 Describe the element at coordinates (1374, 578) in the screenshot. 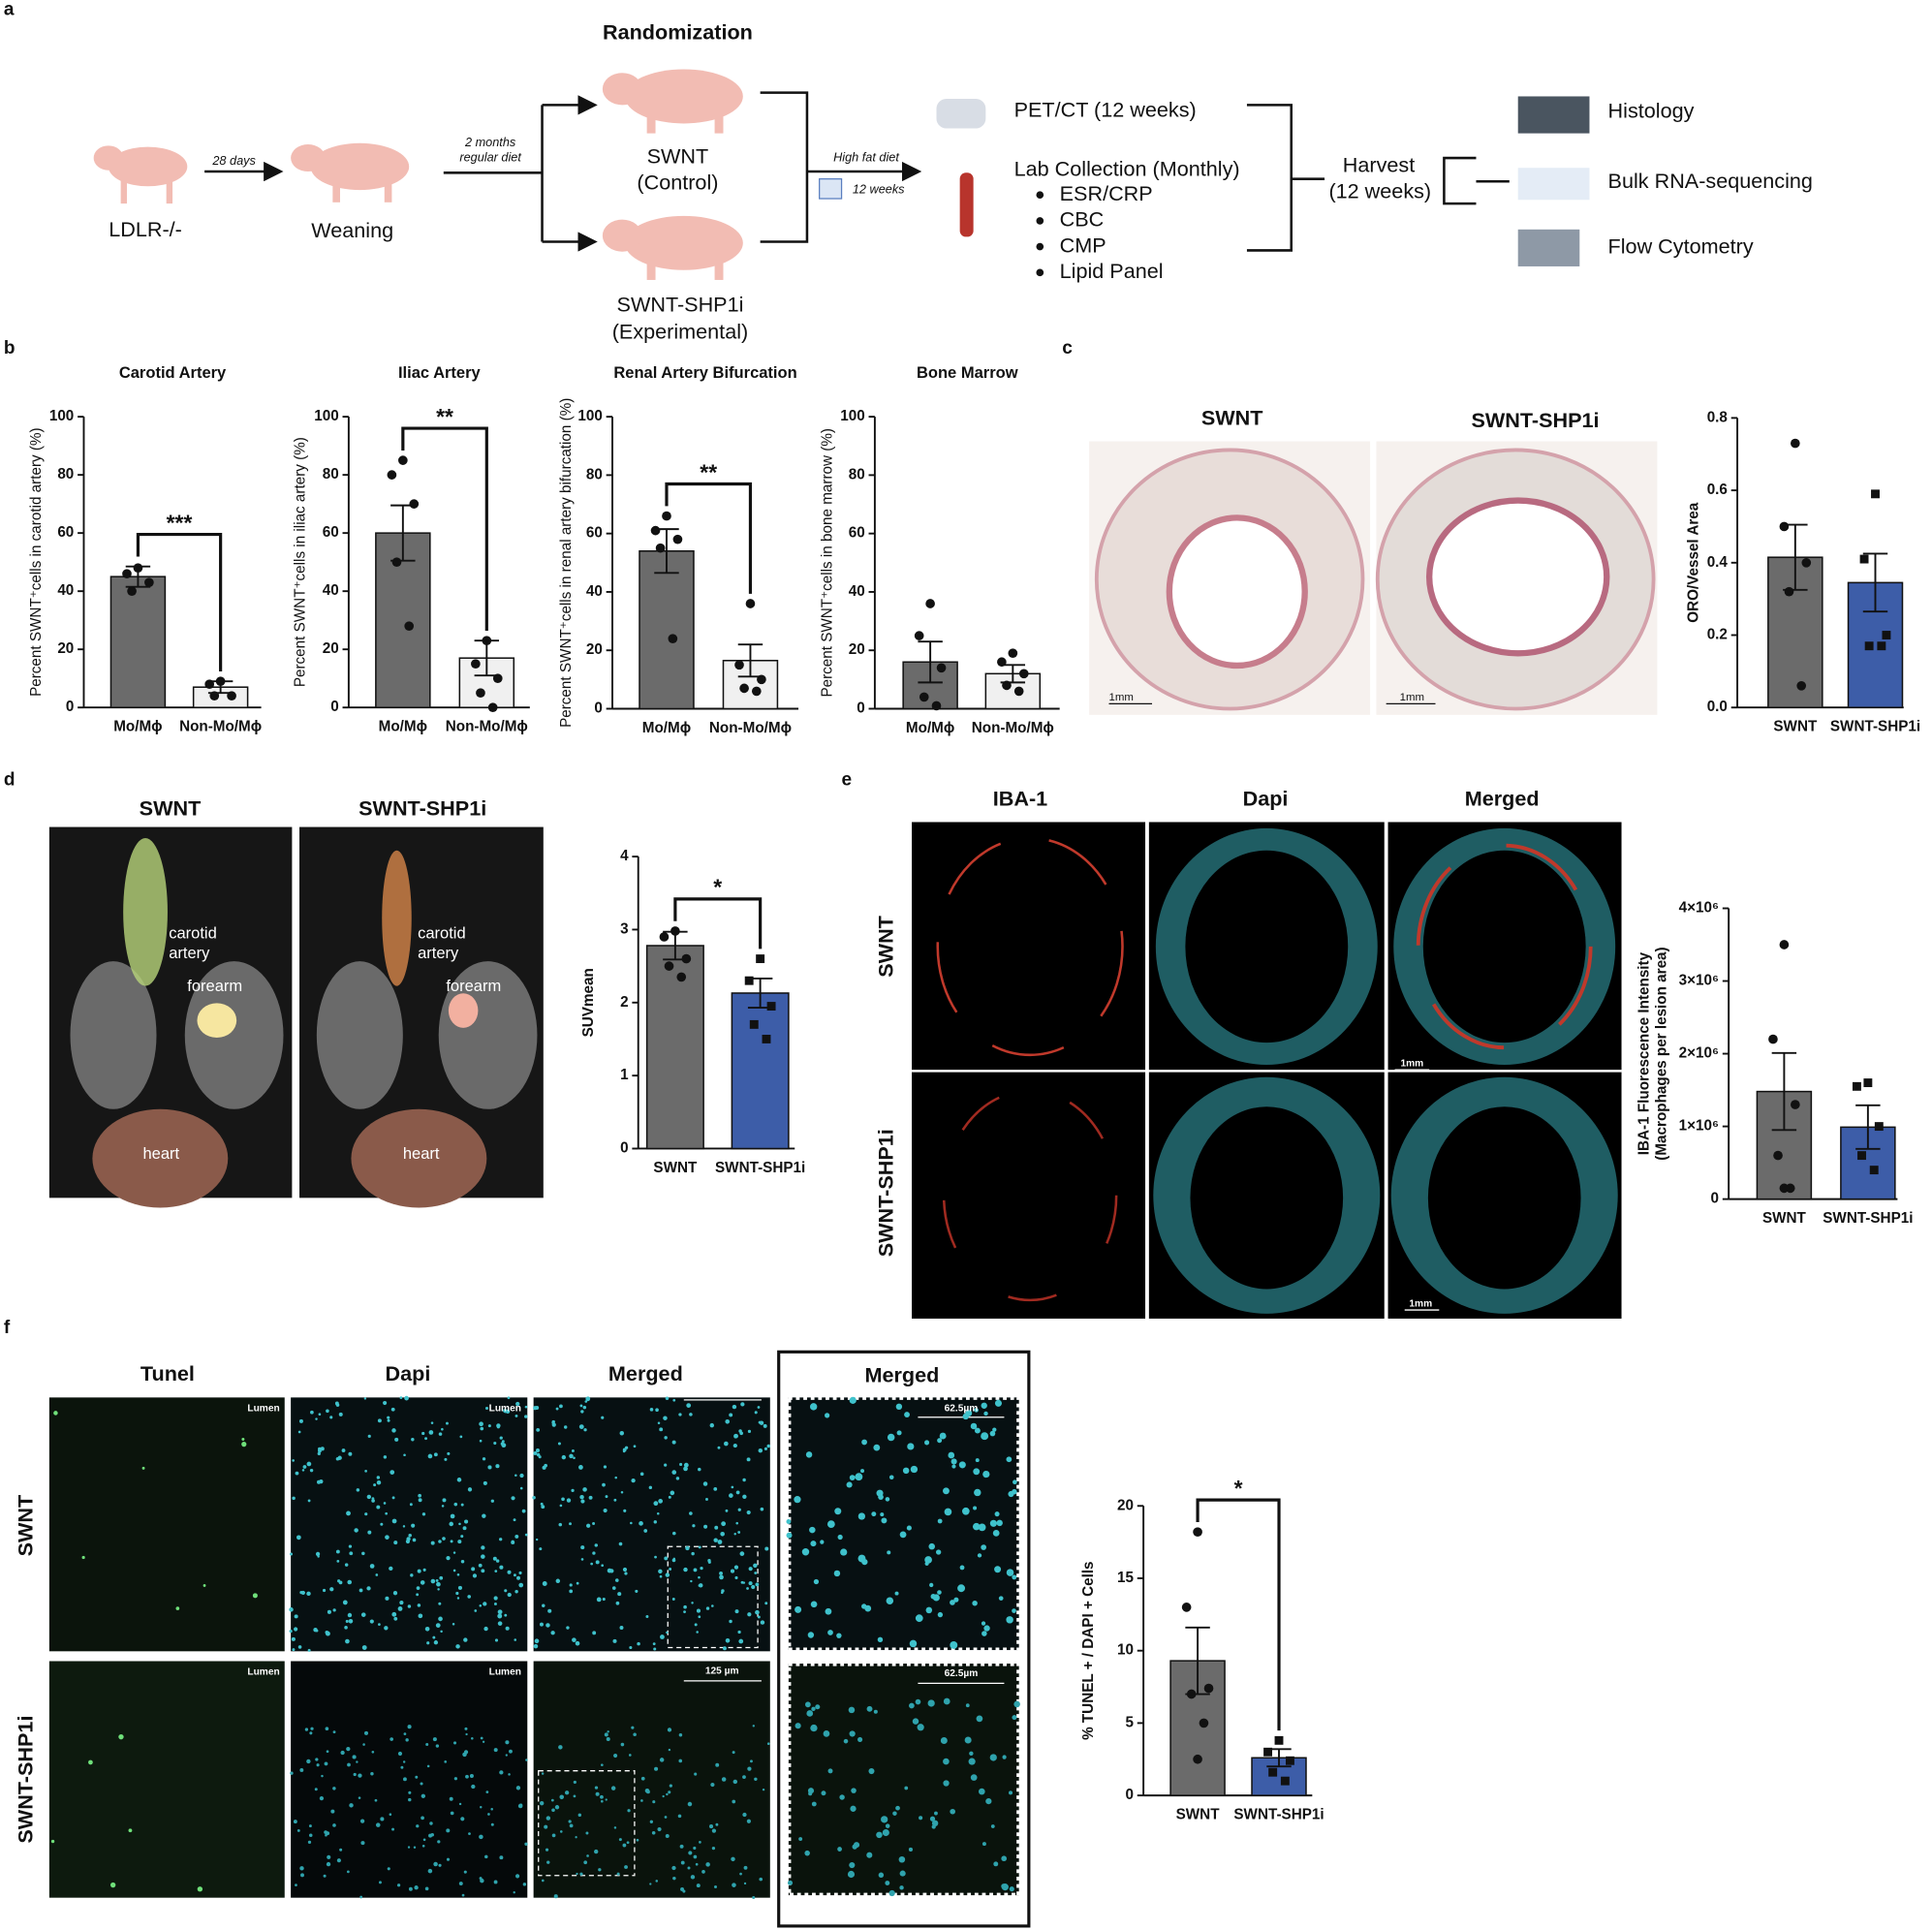

I see `histology-images` at that location.